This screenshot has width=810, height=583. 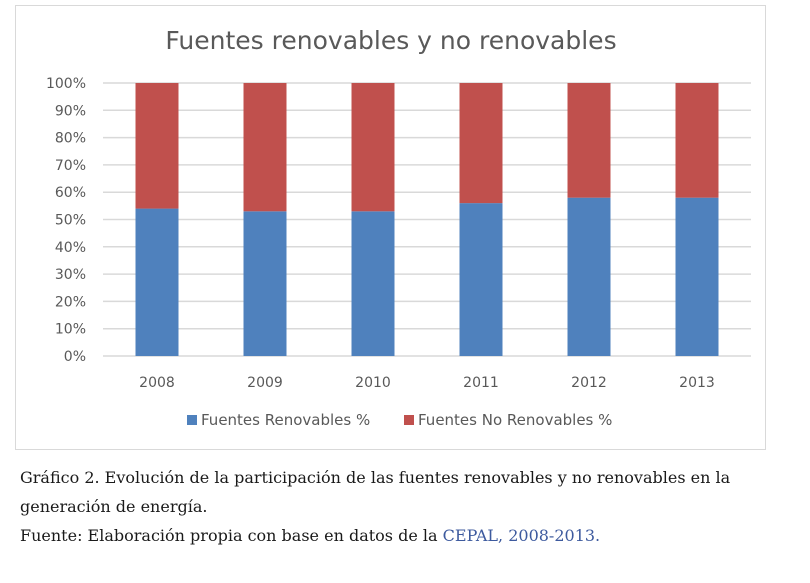 I want to click on bar-segment-renovables-2009, so click(x=265, y=283).